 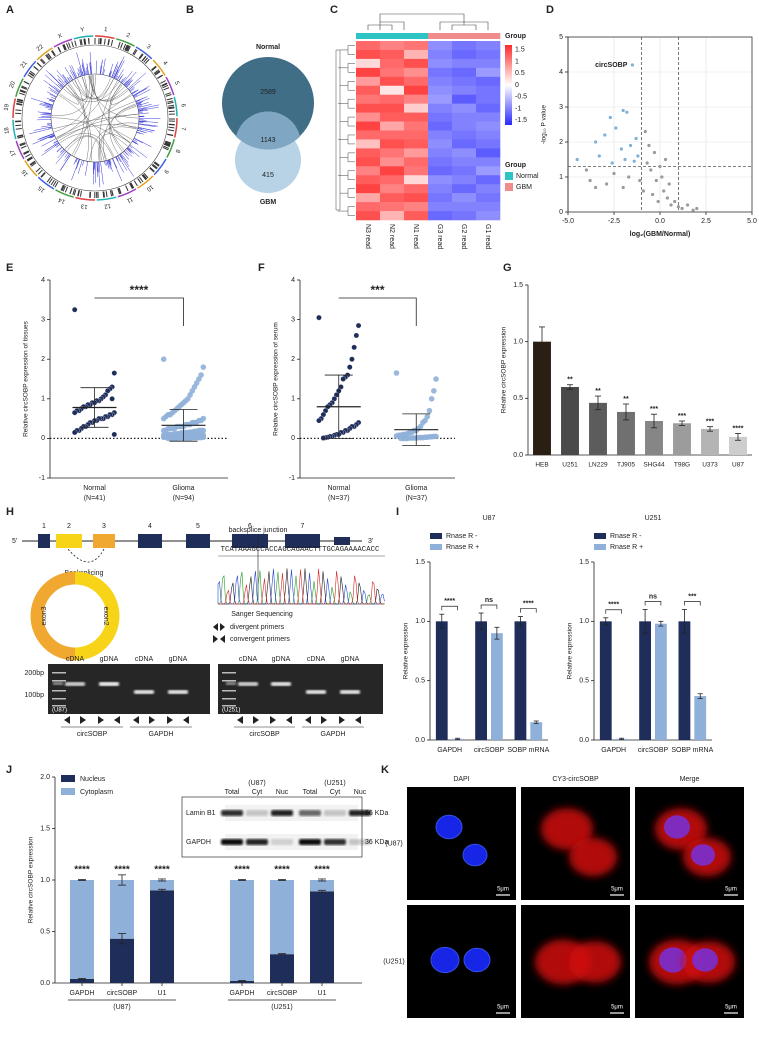 I want to click on axis-label: Relative expression, so click(x=570, y=650).